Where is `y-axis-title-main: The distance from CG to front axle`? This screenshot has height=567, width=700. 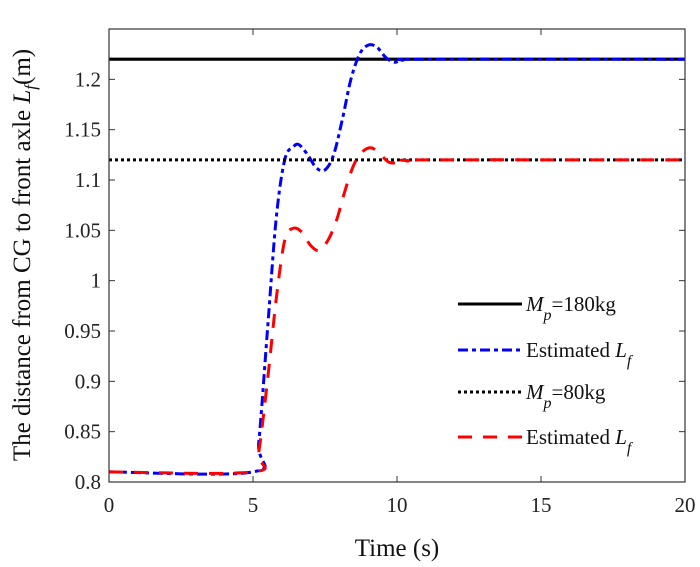
y-axis-title-main: The distance from CG to front axle is located at coordinates (22, 283).